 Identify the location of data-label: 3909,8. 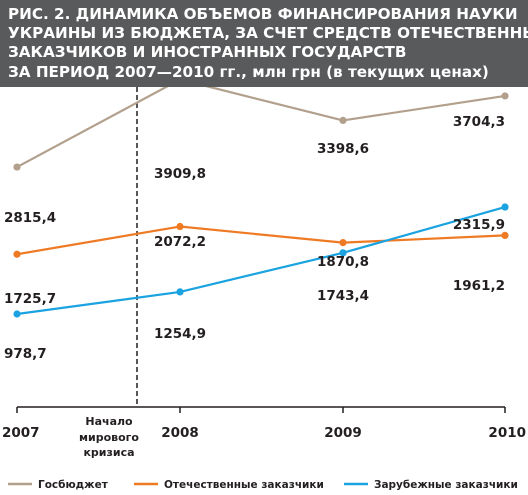
(180, 174).